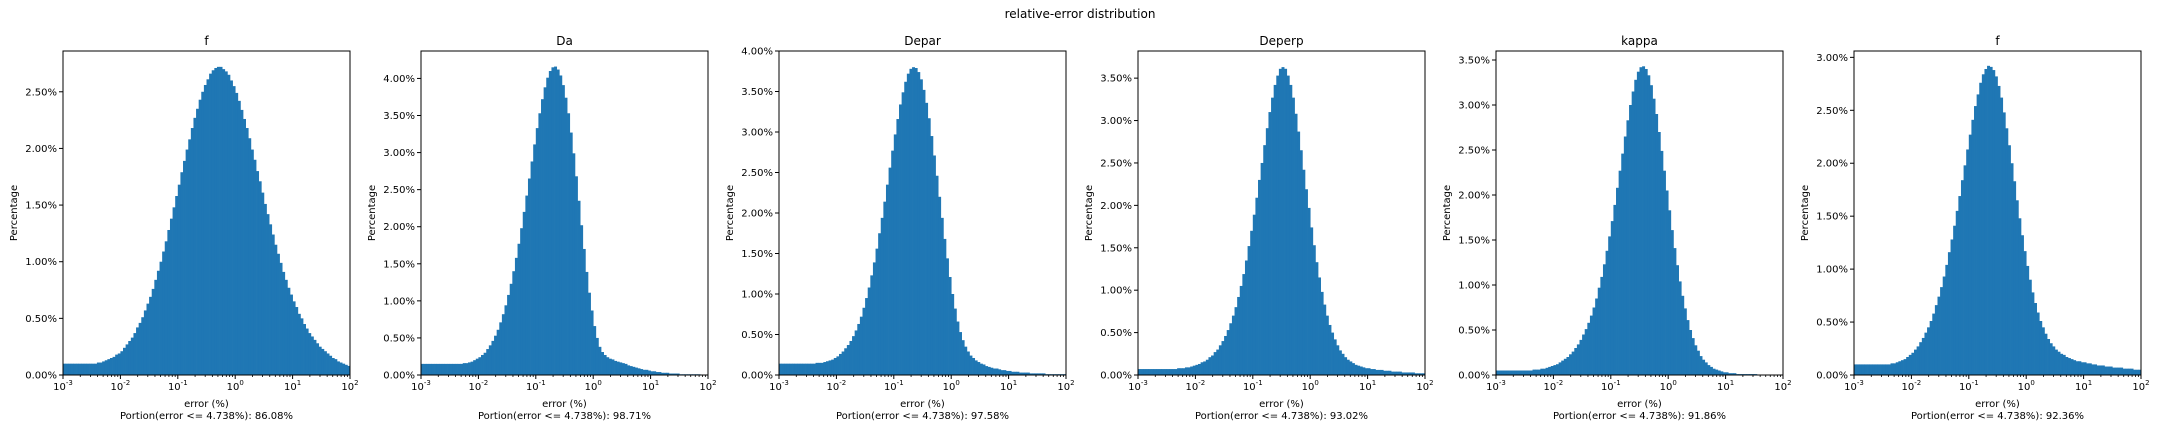 Image resolution: width=2160 pixels, height=432 pixels. What do you see at coordinates (1639, 213) in the screenshot?
I see `axes-frame` at bounding box center [1639, 213].